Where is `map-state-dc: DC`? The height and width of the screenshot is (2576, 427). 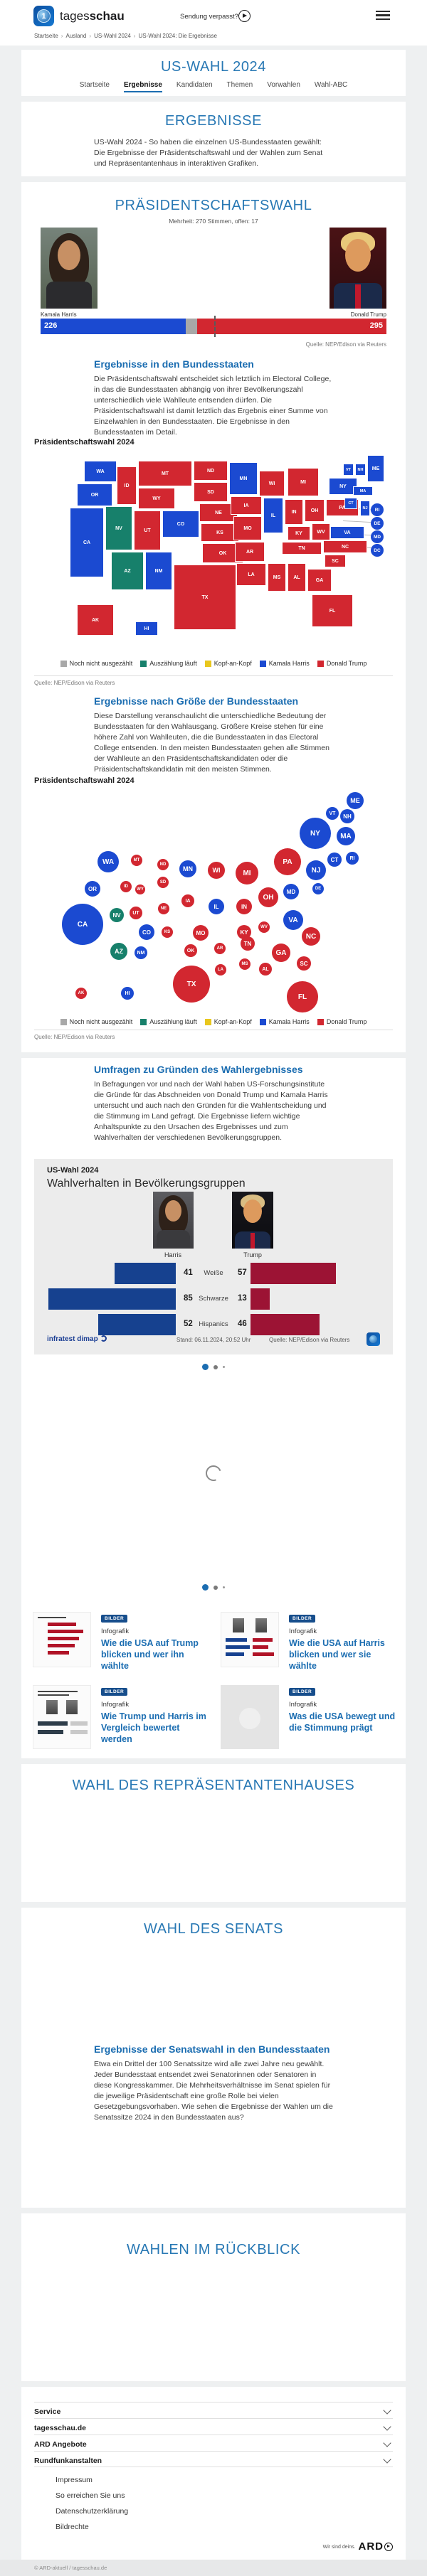
map-state-dc: DC is located at coordinates (378, 550).